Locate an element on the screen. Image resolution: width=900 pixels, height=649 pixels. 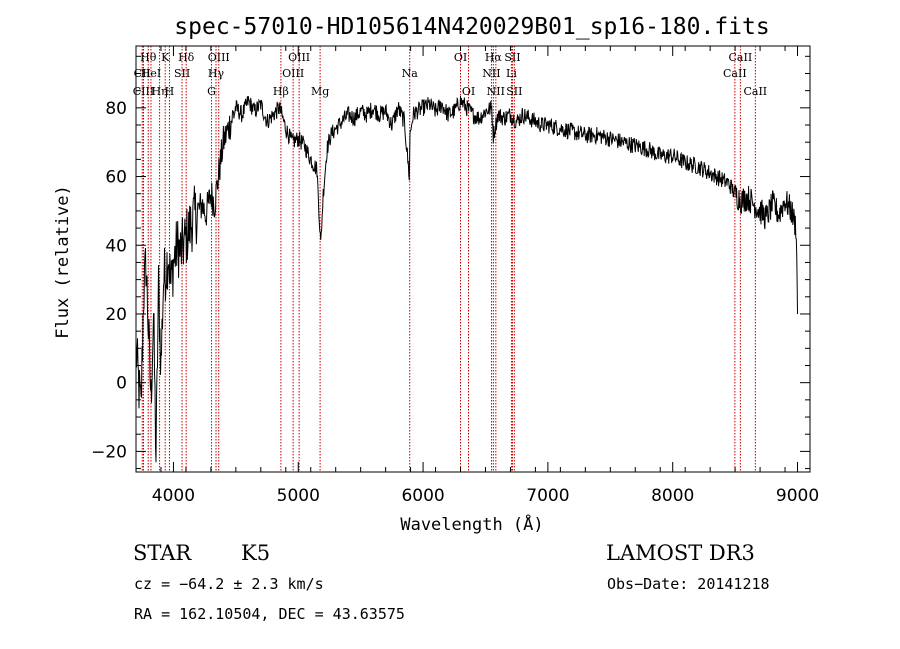
spectral-line-label-27: CaII is located at coordinates (755, 91).